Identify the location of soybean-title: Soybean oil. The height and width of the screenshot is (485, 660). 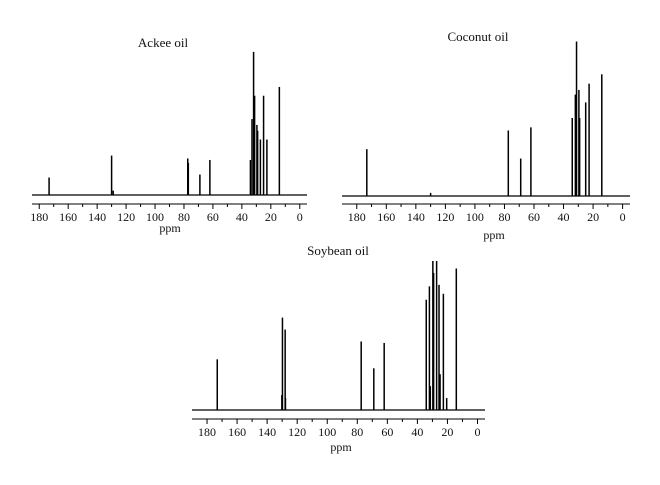
(338, 250).